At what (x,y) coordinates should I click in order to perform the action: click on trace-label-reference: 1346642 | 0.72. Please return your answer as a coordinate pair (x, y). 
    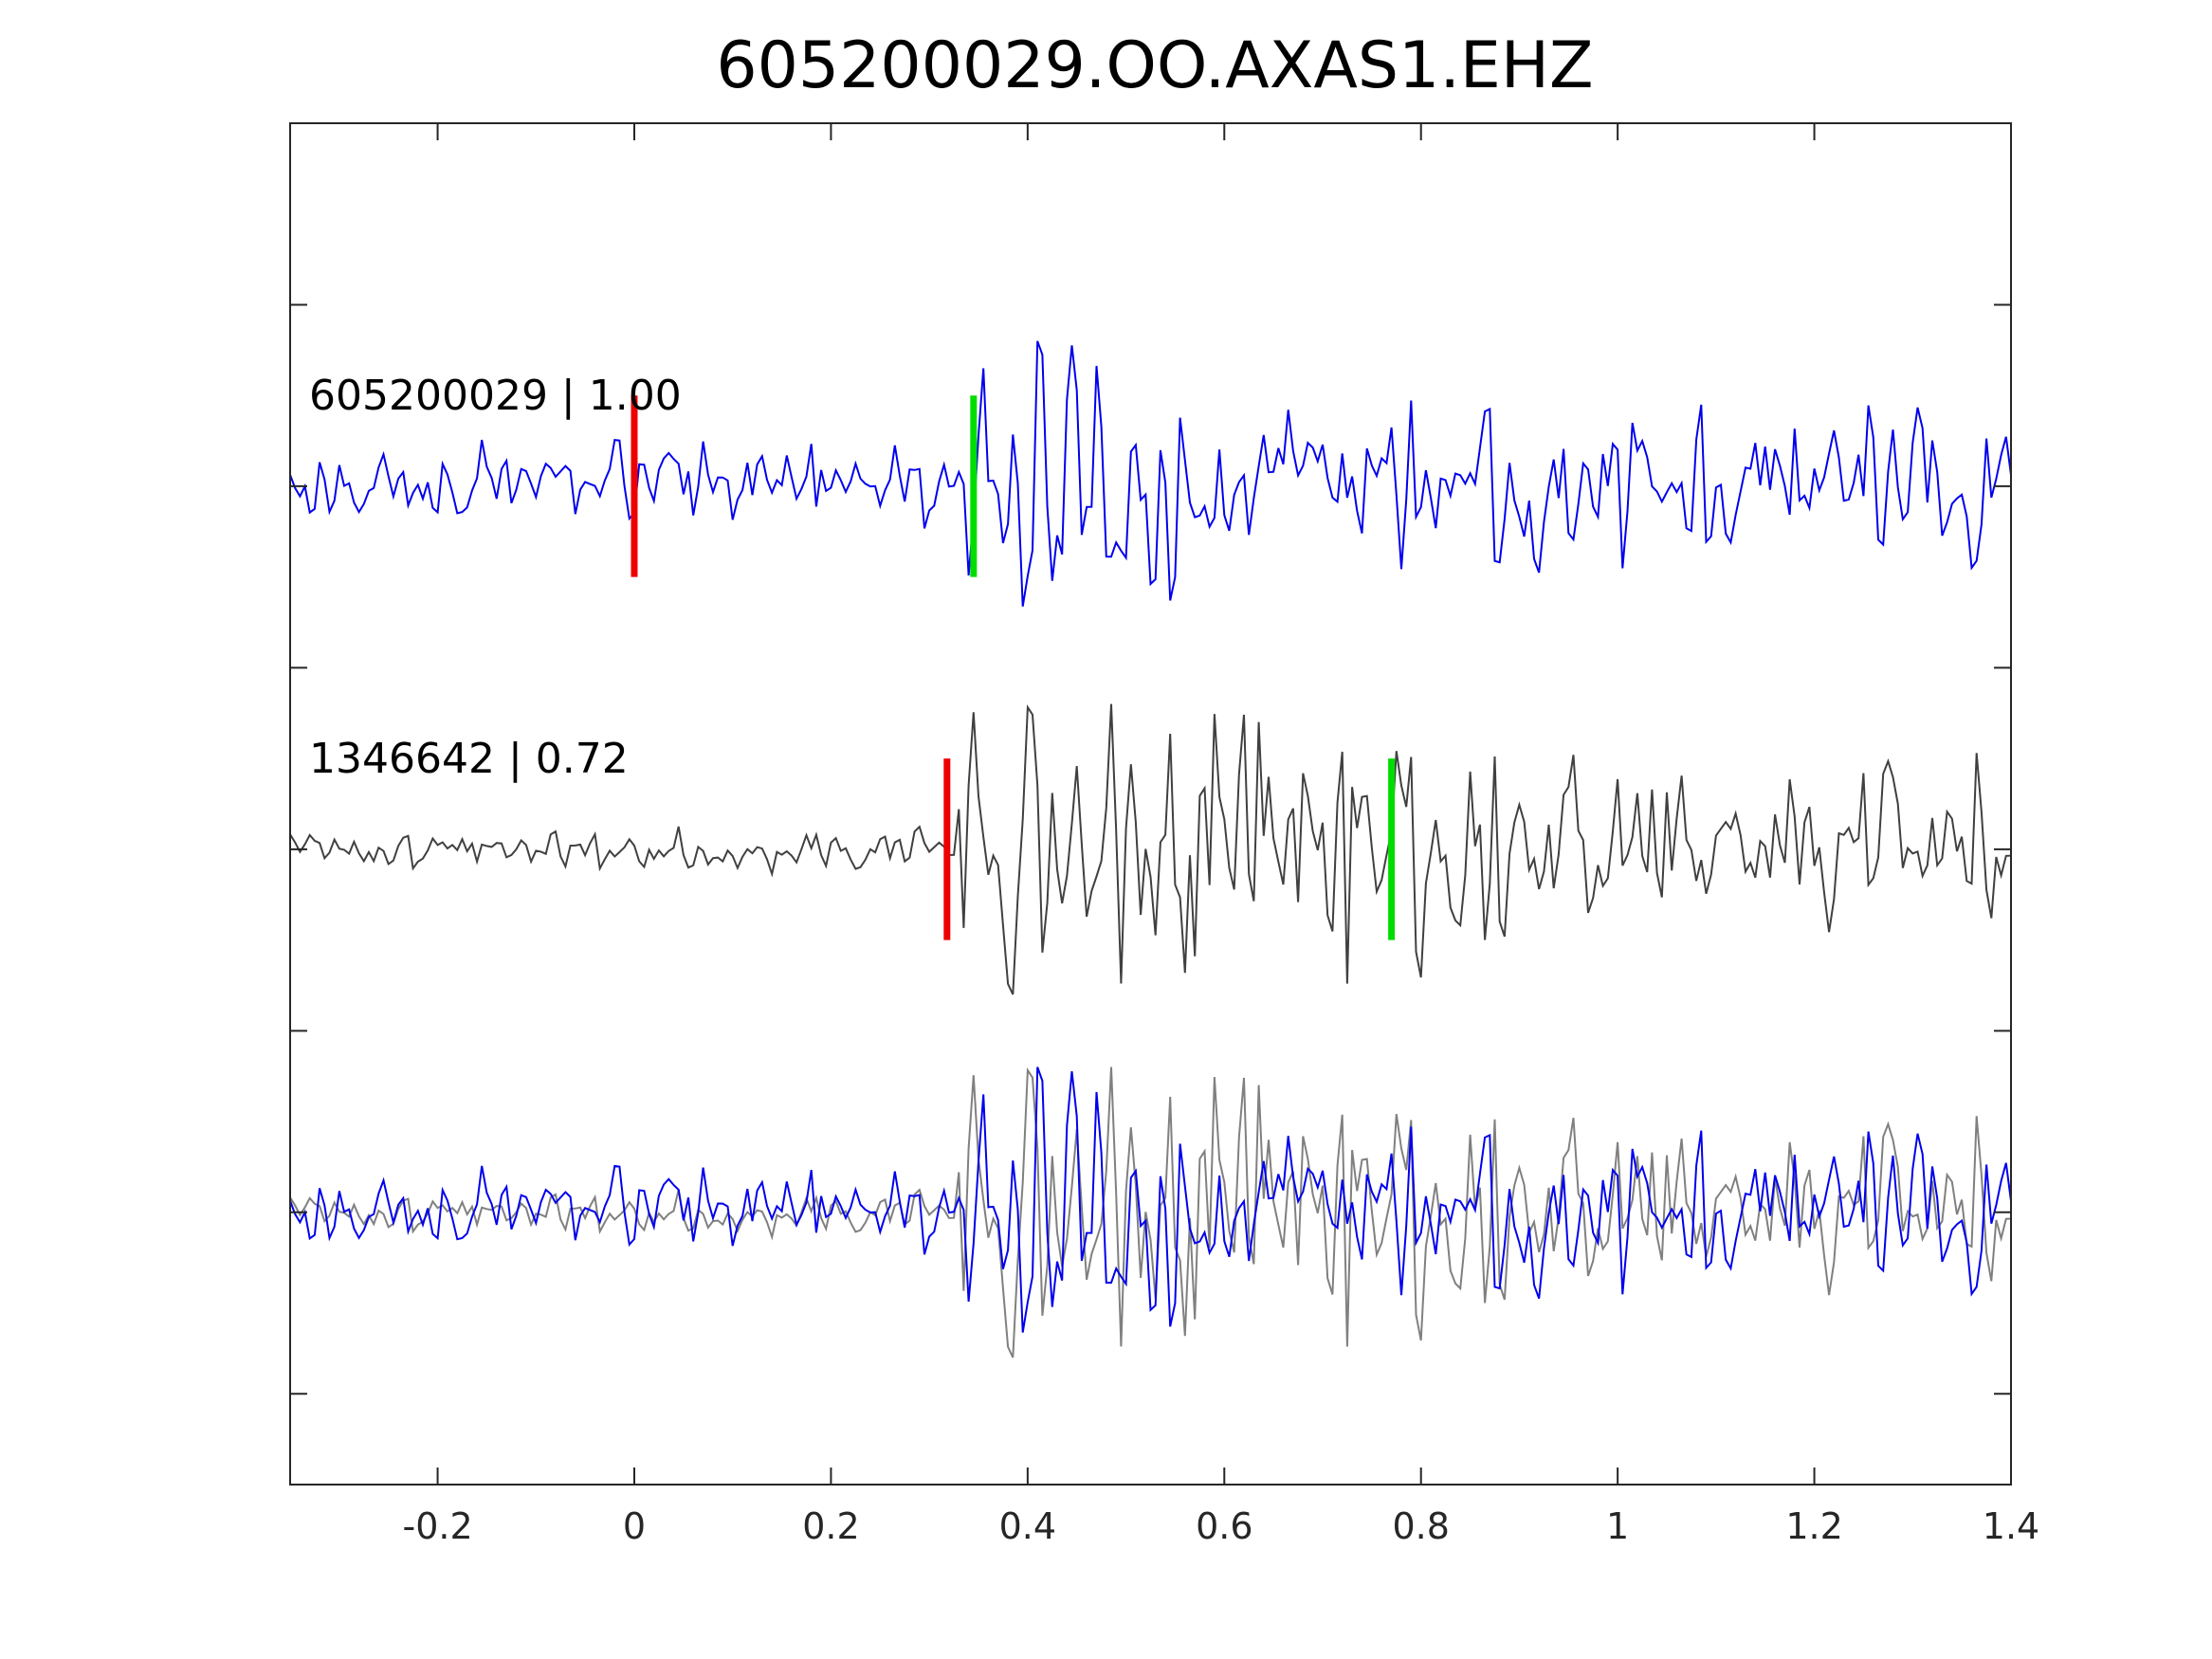
    Looking at the image, I should click on (469, 759).